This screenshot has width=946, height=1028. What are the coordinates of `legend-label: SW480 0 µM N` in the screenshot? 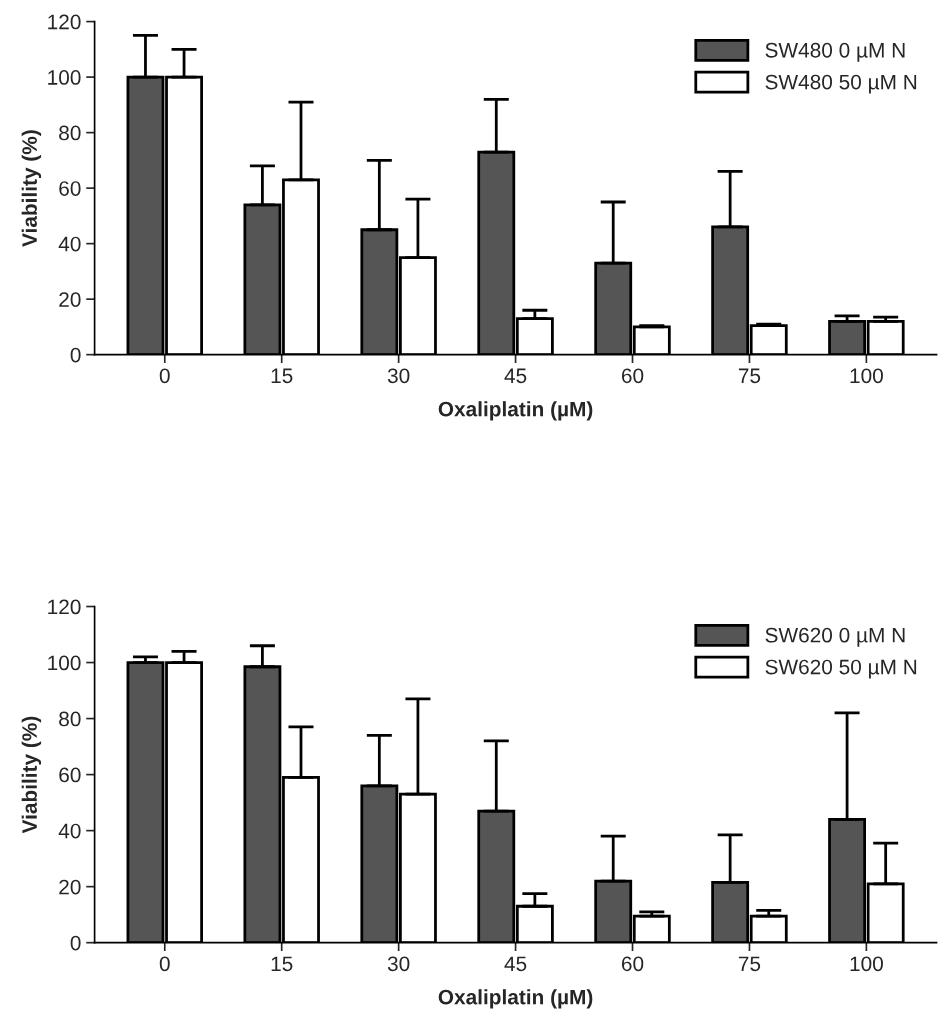 It's located at (835, 52).